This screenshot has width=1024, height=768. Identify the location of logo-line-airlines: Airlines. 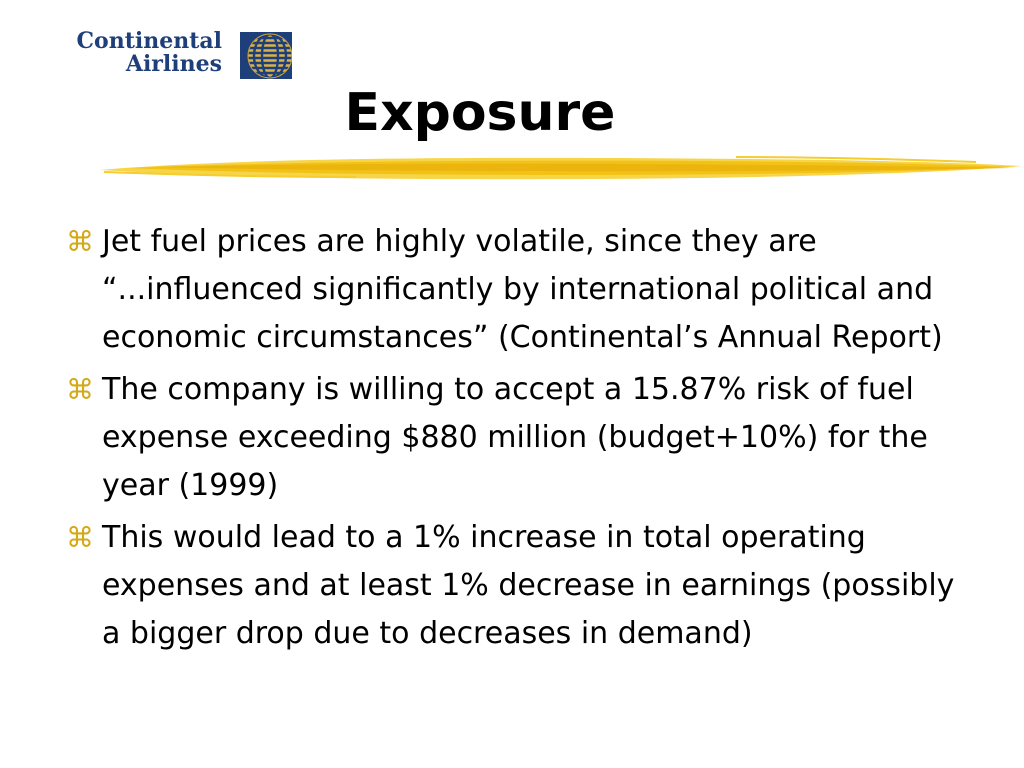
(173, 64).